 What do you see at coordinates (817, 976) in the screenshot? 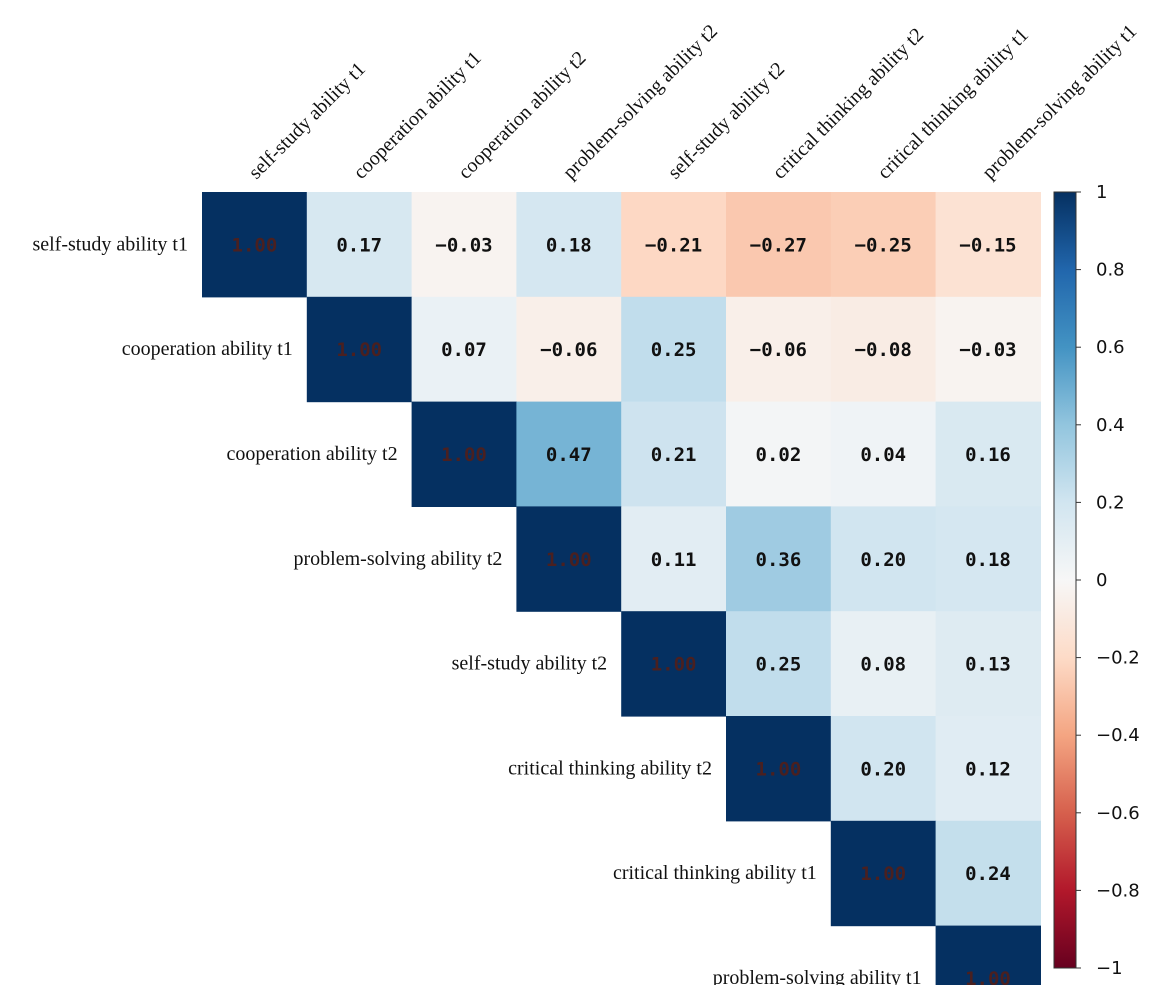
I see `row-label: problem-solving ability t1` at bounding box center [817, 976].